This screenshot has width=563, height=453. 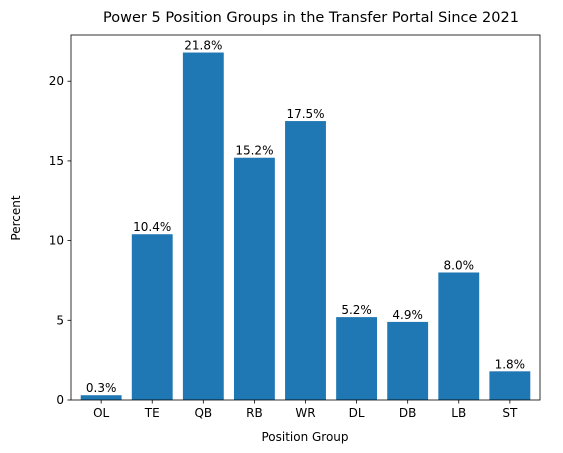 I want to click on x-tick-label: QB, so click(x=203, y=413).